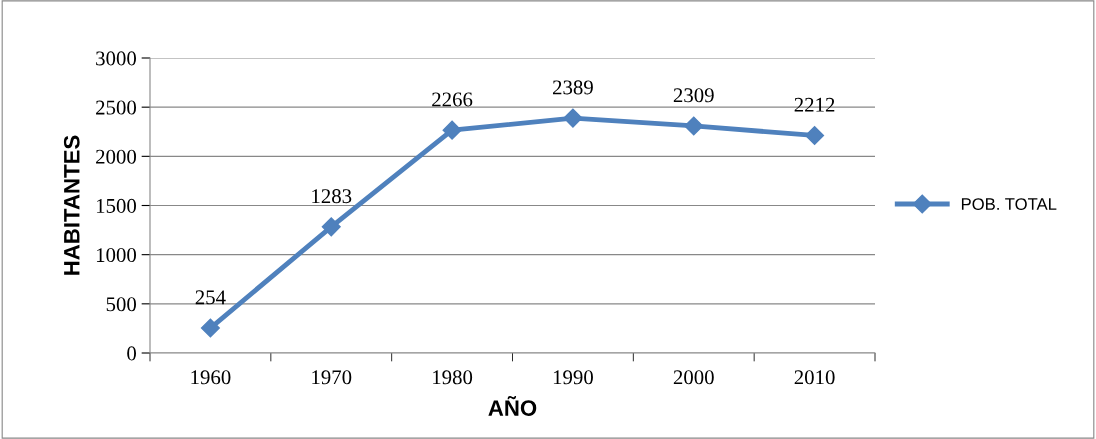 The width and height of the screenshot is (1096, 439). What do you see at coordinates (116, 255) in the screenshot?
I see `y-tick-label: 1000` at bounding box center [116, 255].